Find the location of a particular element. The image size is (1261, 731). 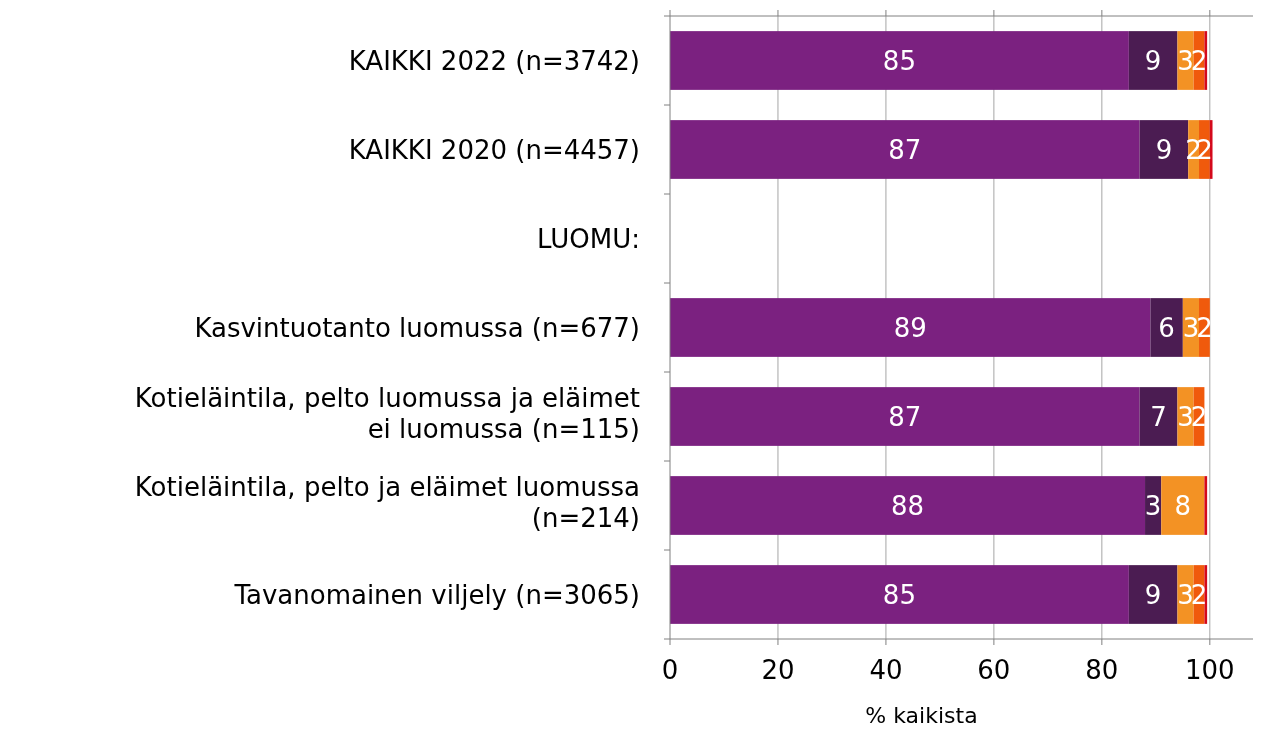

x-tick-label: 20 is located at coordinates (778, 670).